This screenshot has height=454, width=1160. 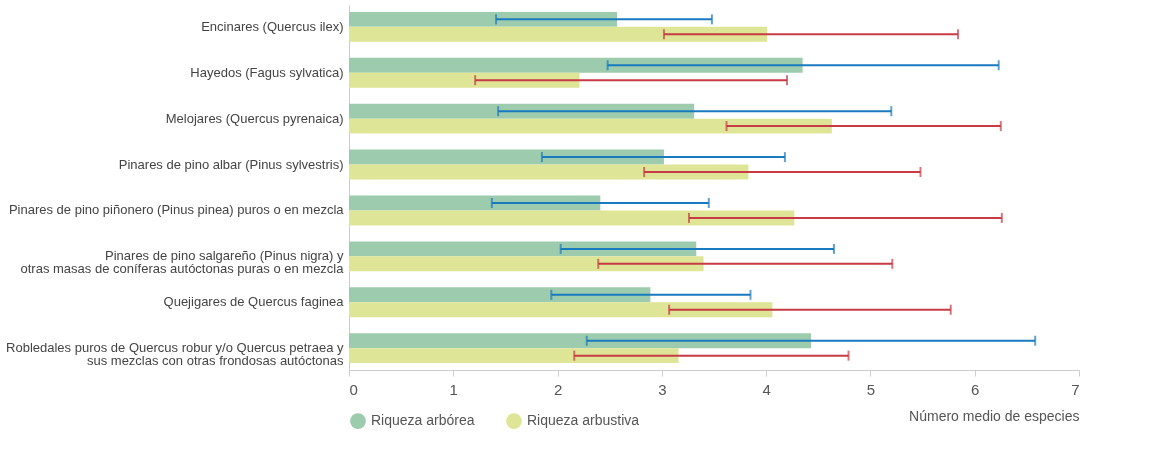 I want to click on legend-label: Riqueza arbustiva, so click(x=583, y=420).